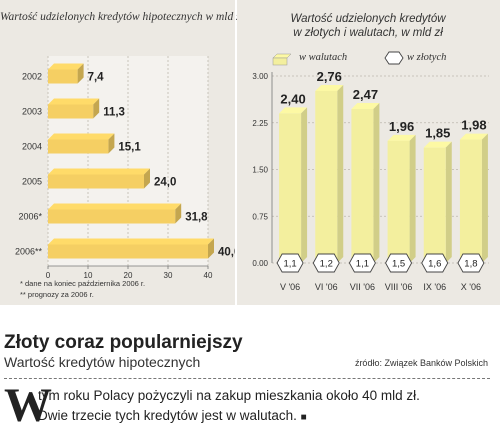 The image size is (500, 440). Describe the element at coordinates (30, 217) in the screenshot. I see `left-category-label: 2006*` at that location.